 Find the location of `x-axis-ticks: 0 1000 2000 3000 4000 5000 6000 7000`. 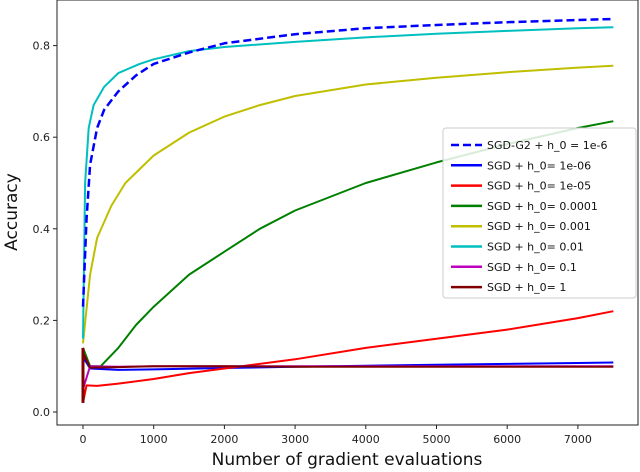

x-axis-ticks: 0 1000 2000 3000 4000 5000 6000 7000 is located at coordinates (336, 435).